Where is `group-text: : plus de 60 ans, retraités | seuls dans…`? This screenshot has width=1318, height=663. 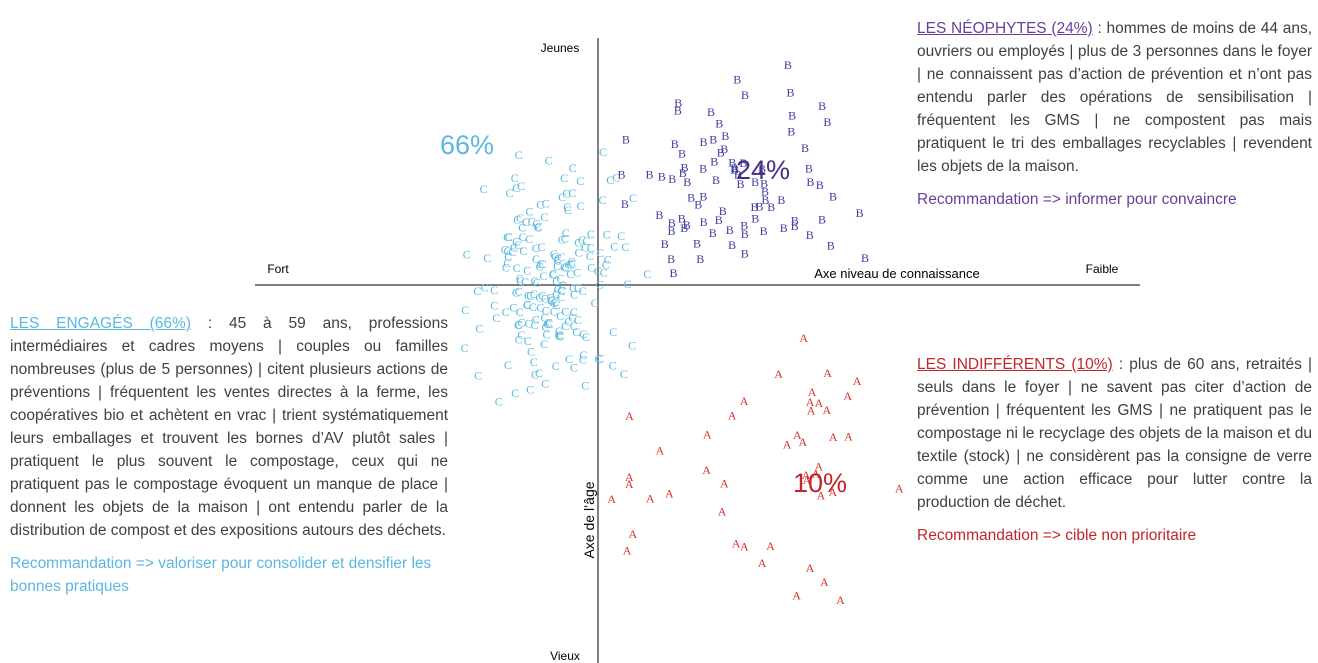 group-text: : plus de 60 ans, retraités | seuls dans… is located at coordinates (1115, 433).